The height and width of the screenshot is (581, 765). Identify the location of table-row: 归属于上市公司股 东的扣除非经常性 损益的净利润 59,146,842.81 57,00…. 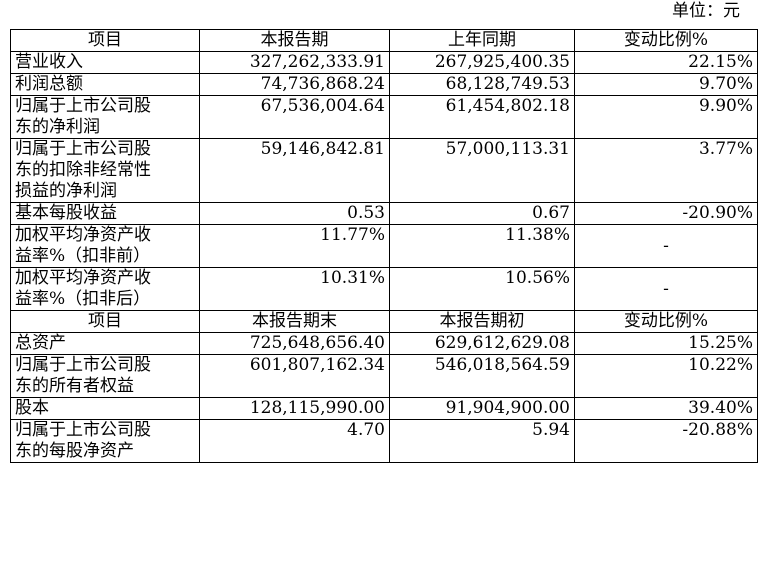
(384, 170).